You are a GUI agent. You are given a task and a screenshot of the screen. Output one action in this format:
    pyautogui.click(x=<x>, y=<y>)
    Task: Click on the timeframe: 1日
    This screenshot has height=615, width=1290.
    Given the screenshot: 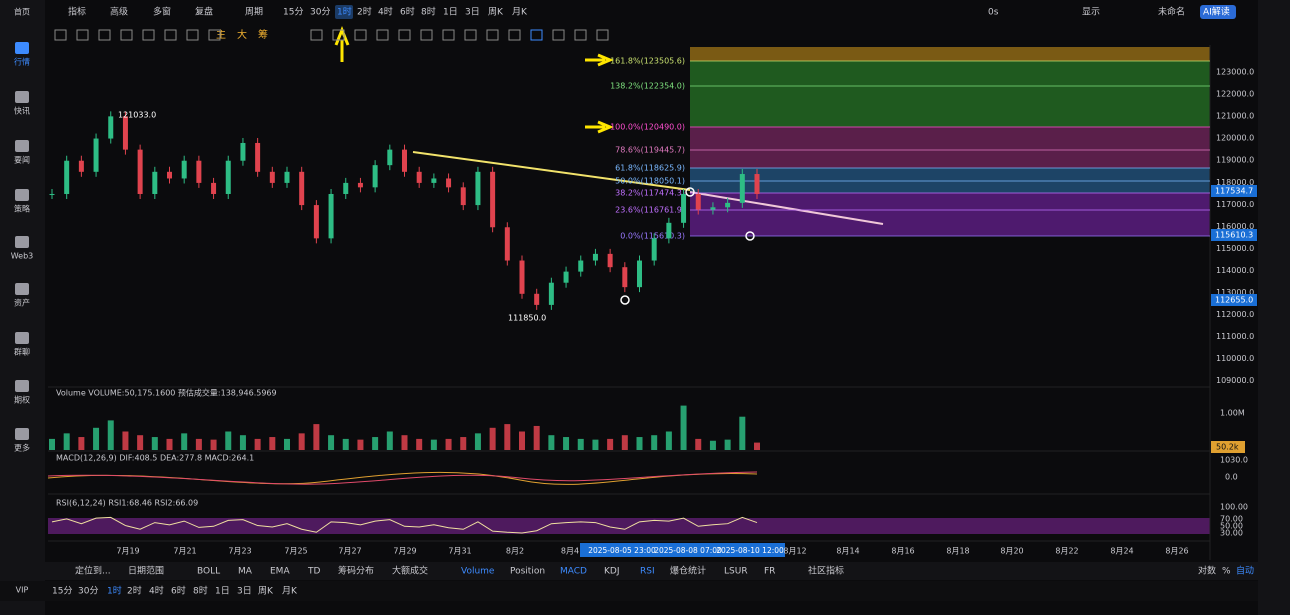 What is the action you would take?
    pyautogui.click(x=222, y=591)
    